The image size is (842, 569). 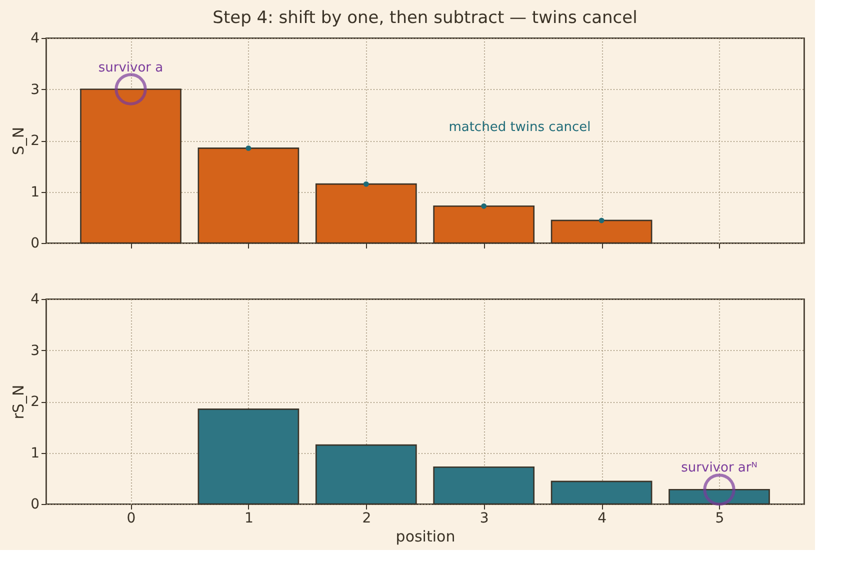 I want to click on x-tick-label: 5, so click(x=719, y=518).